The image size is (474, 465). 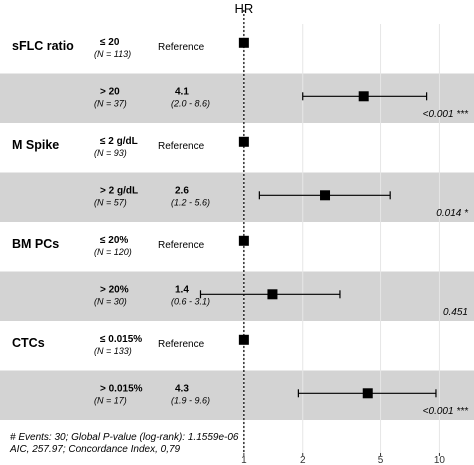 What do you see at coordinates (121, 339) in the screenshot?
I see `level-label: ≤ 0.015%` at bounding box center [121, 339].